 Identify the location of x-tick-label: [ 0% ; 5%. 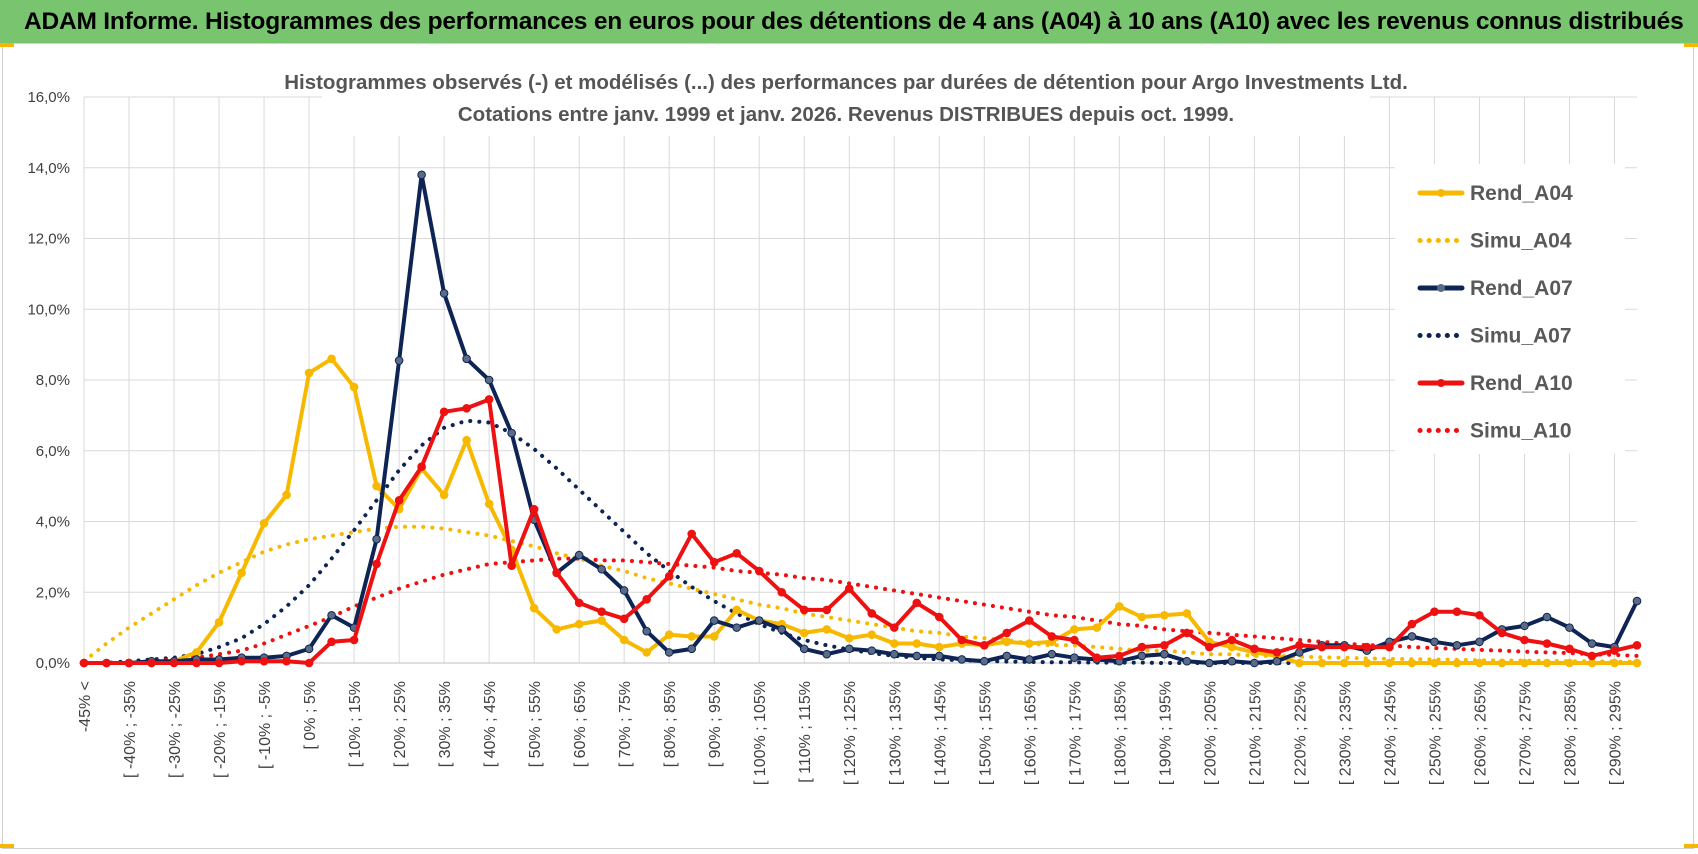
(310, 715).